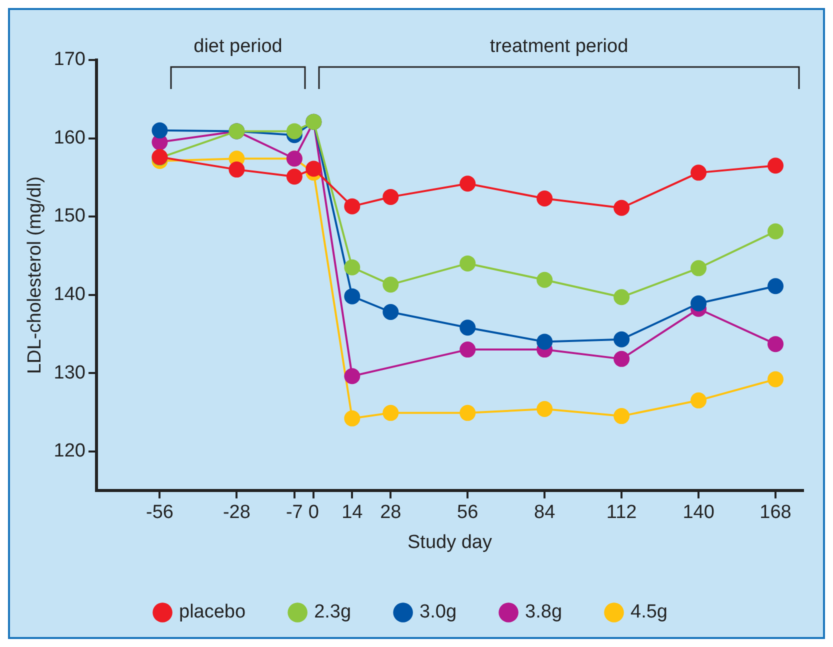 The height and width of the screenshot is (647, 833). Describe the element at coordinates (543, 612) in the screenshot. I see `legend-label: 3.8g` at that location.